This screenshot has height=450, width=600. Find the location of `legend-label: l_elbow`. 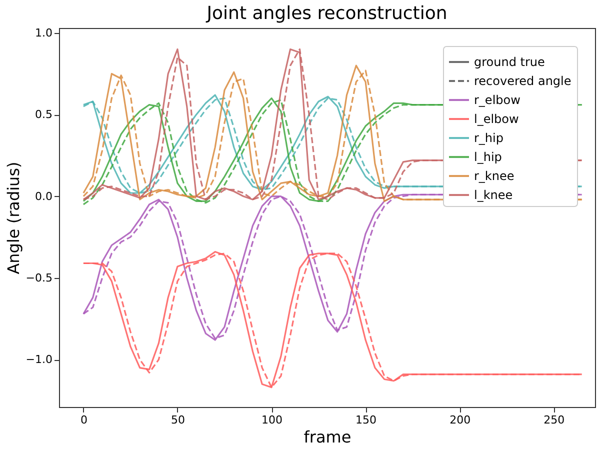

legend-label: l_elbow is located at coordinates (497, 119).